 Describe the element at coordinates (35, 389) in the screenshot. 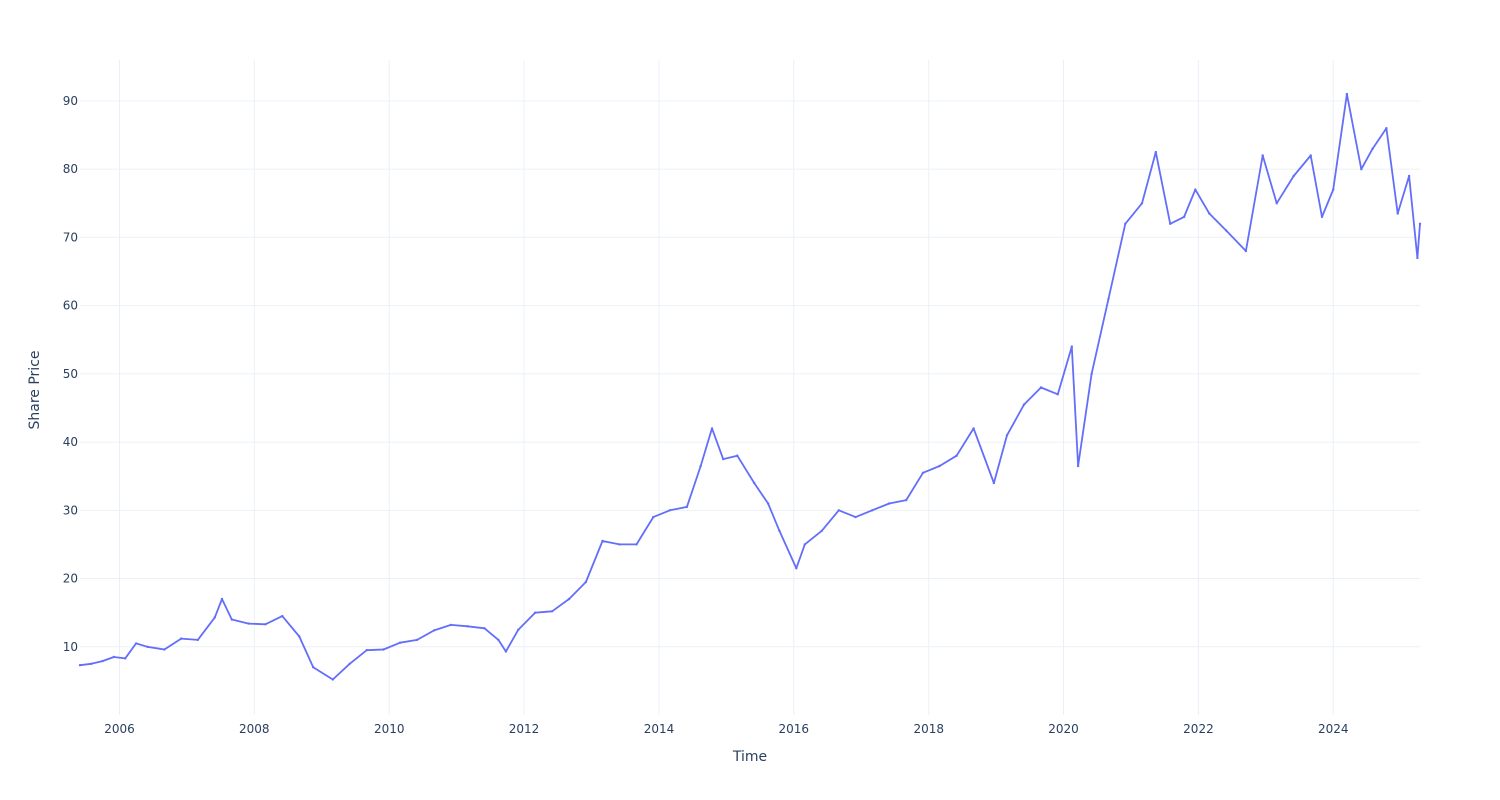

I see `y-axis-title: Share Price` at that location.